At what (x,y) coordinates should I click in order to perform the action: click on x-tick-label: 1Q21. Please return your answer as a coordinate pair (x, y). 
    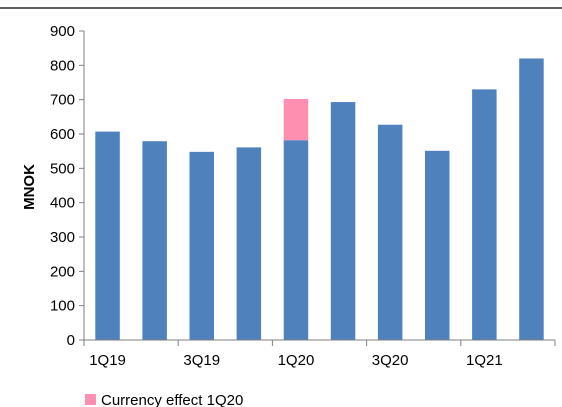
    Looking at the image, I should click on (484, 360).